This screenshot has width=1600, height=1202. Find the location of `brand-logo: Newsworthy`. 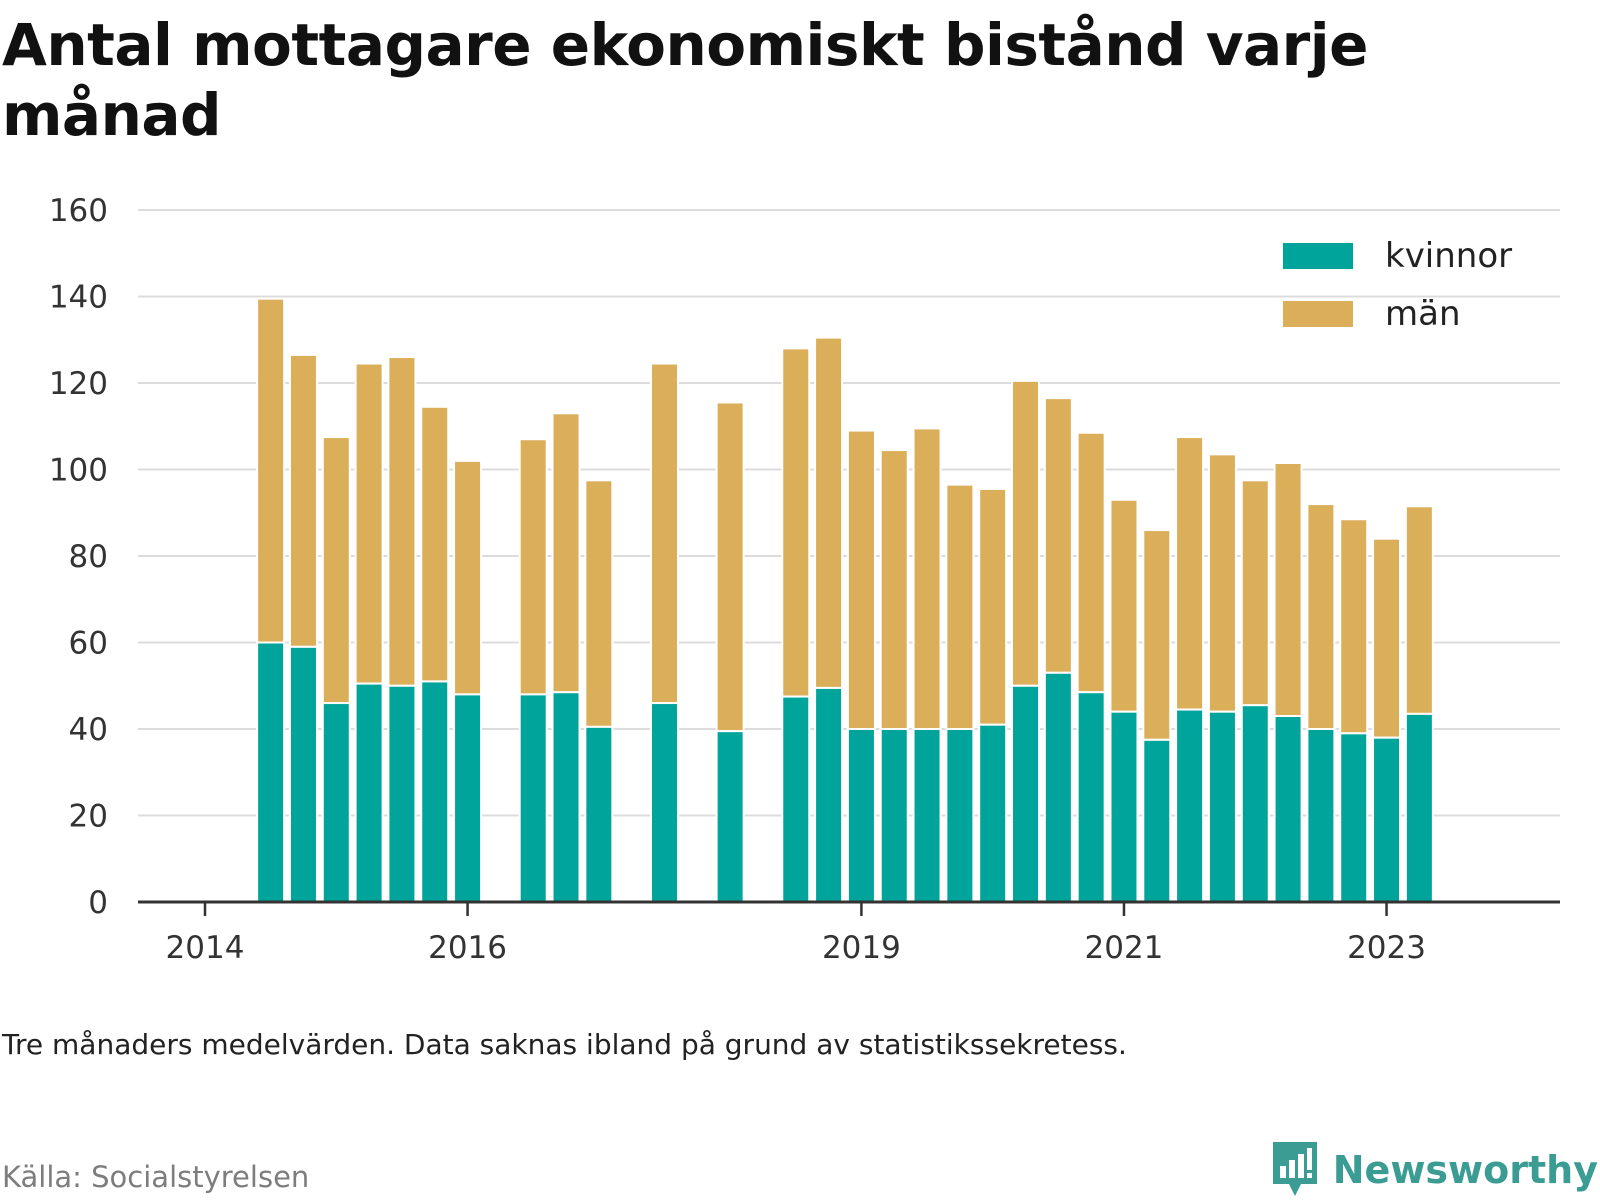

brand-logo: Newsworthy is located at coordinates (1433, 1170).